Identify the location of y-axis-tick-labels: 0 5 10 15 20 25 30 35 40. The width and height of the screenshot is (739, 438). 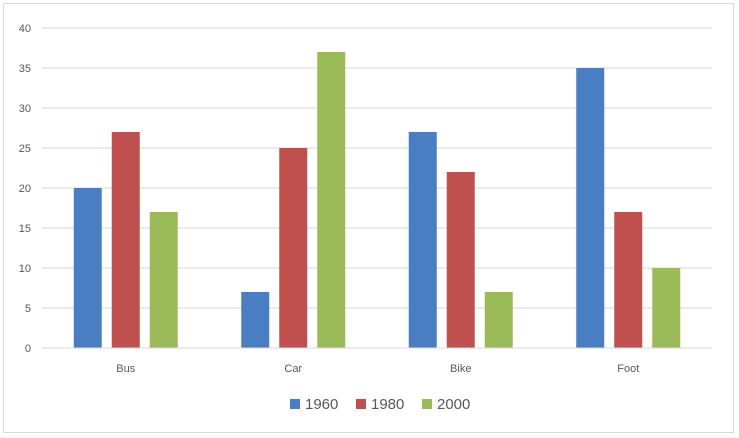
(25, 189).